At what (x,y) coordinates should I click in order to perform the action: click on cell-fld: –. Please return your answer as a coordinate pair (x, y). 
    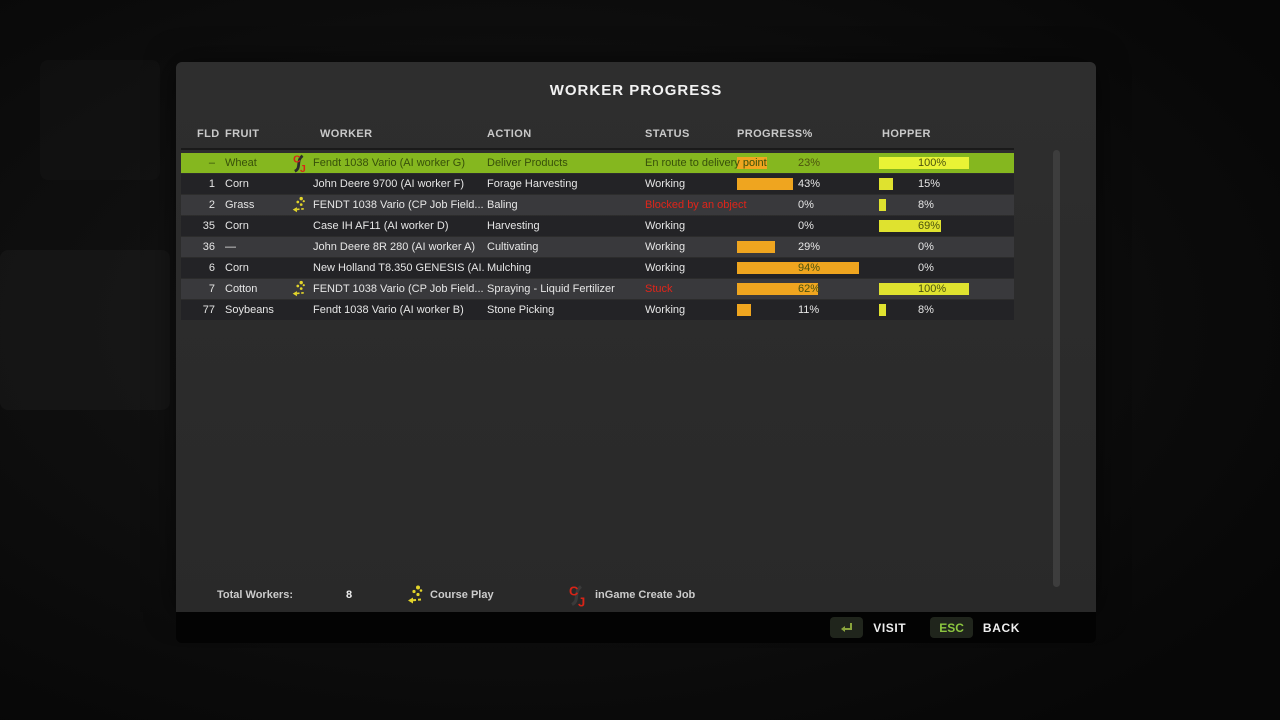
    Looking at the image, I should click on (211, 163).